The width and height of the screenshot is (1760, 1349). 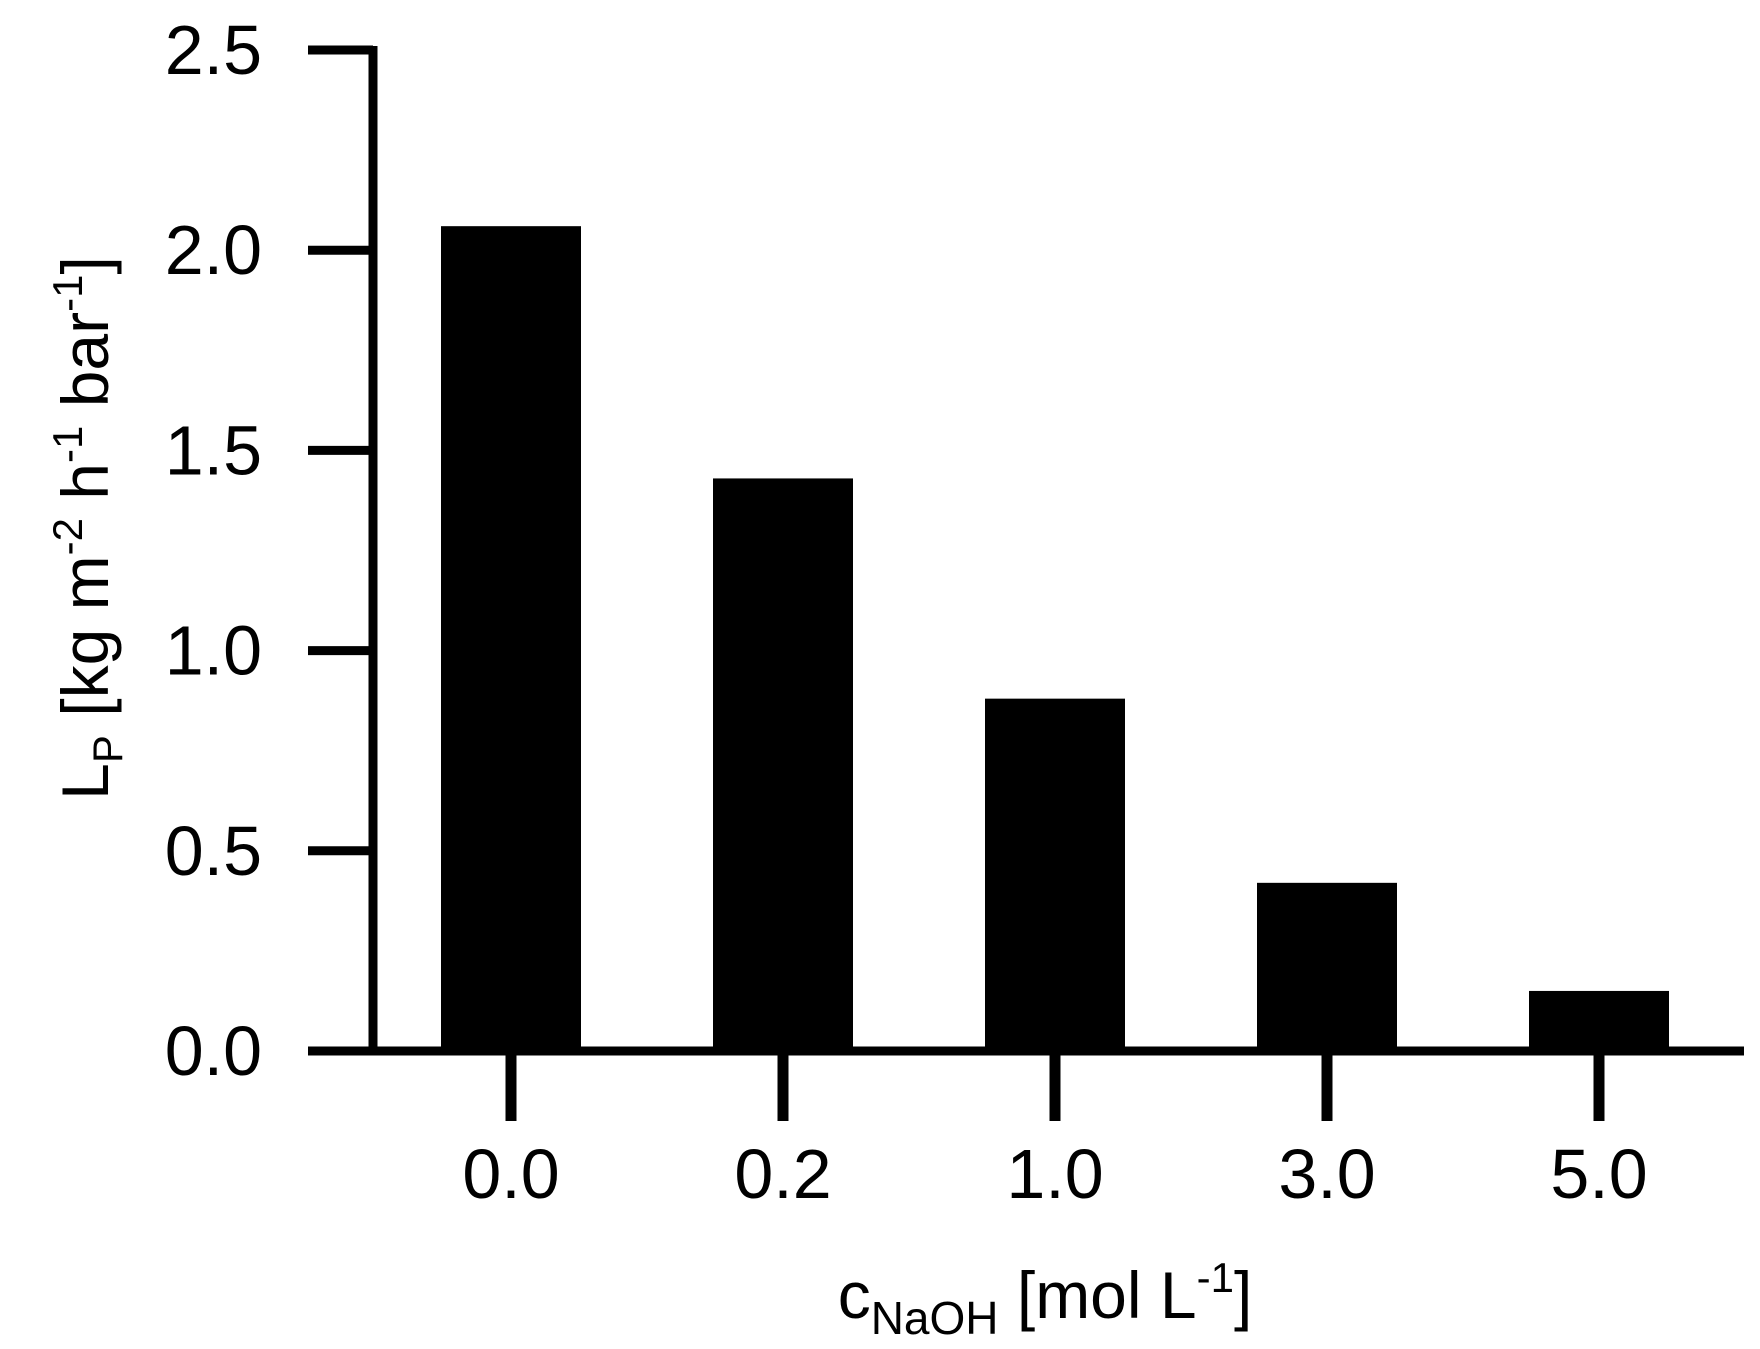 I want to click on y-axis: 0.0 0.5 1.0 1.5 2.0 2.5, so click(x=271, y=550).